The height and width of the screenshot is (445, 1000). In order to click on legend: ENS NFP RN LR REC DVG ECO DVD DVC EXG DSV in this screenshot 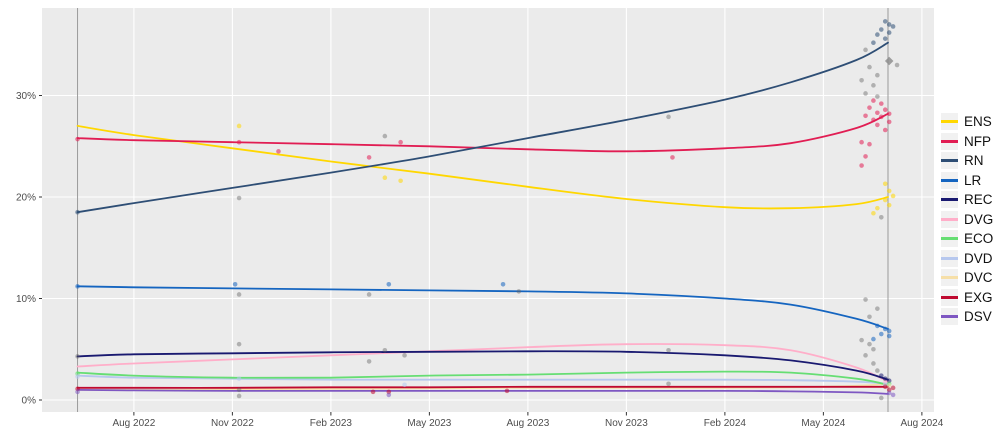, I will do `click(967, 219)`.